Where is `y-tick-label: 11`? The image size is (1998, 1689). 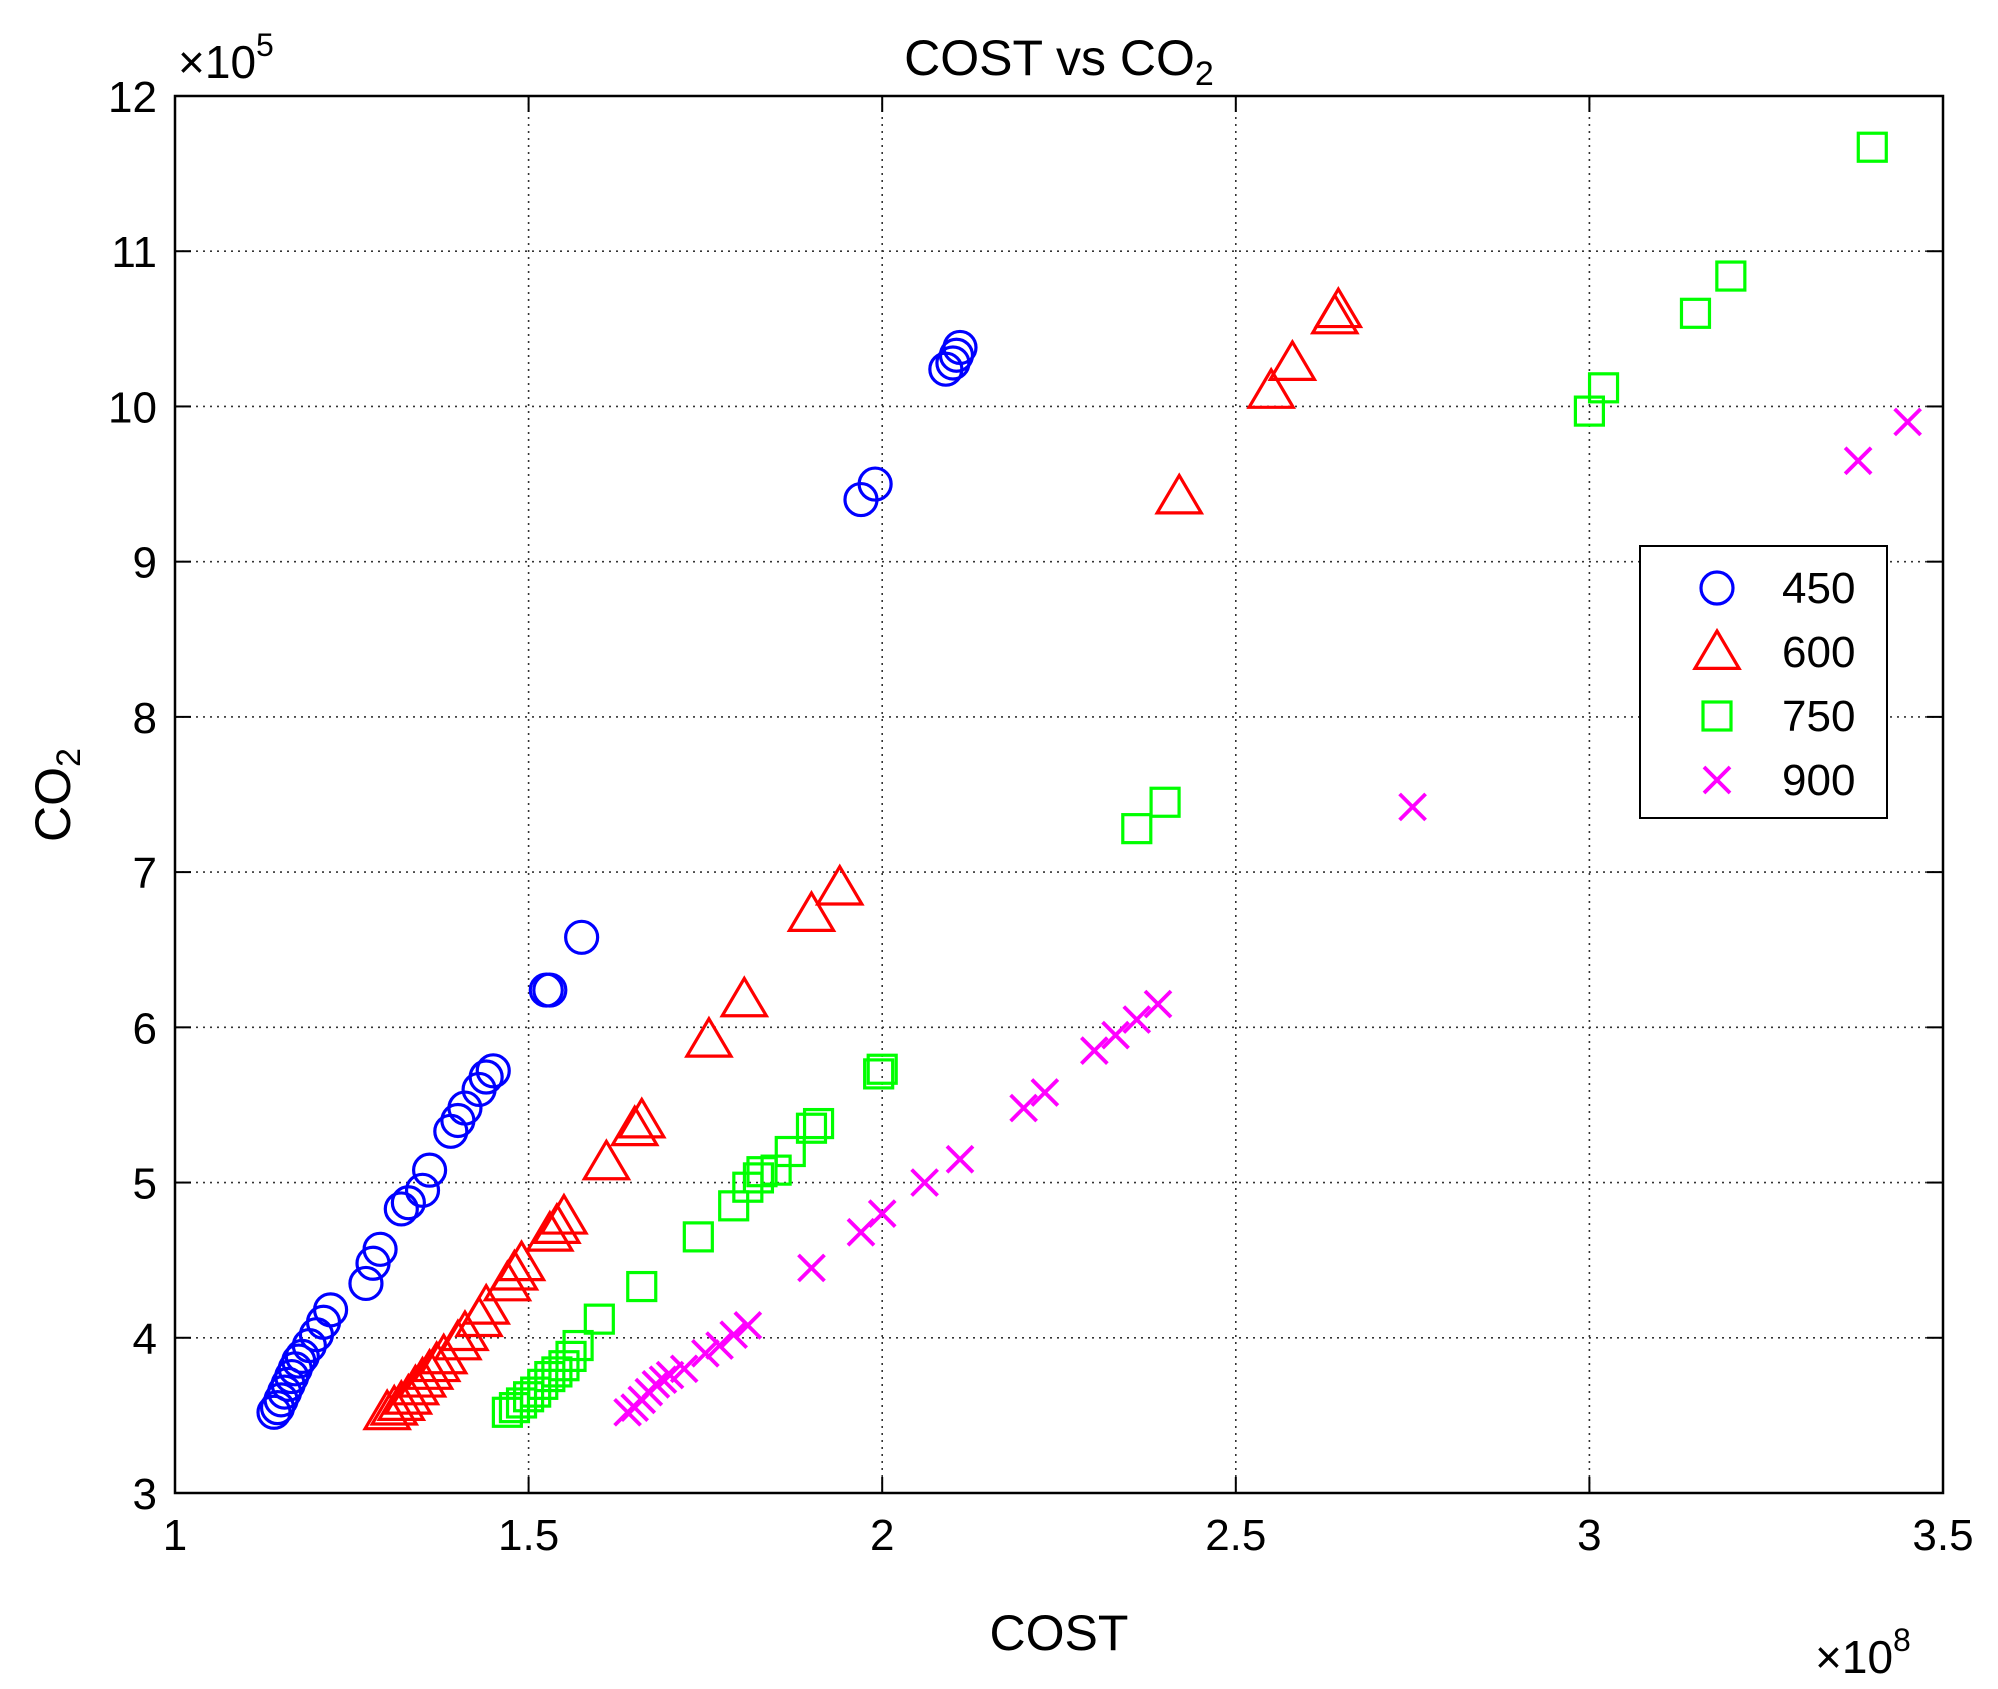 y-tick-label: 11 is located at coordinates (134, 252).